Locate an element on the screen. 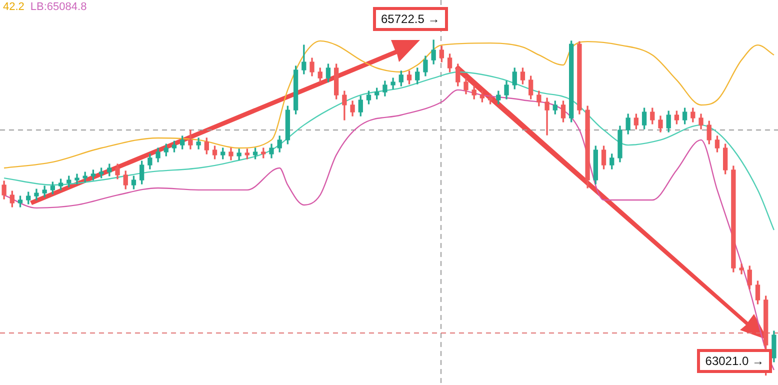 The image size is (778, 385). annotation: 42.2 is located at coordinates (13, 7).